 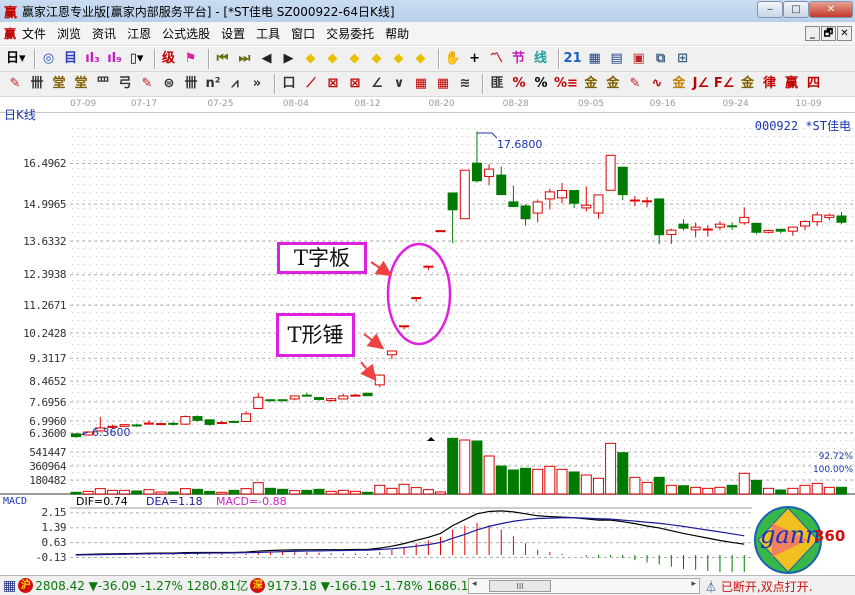 What do you see at coordinates (37, 83) in the screenshot?
I see `bars-icon: 卌` at bounding box center [37, 83].